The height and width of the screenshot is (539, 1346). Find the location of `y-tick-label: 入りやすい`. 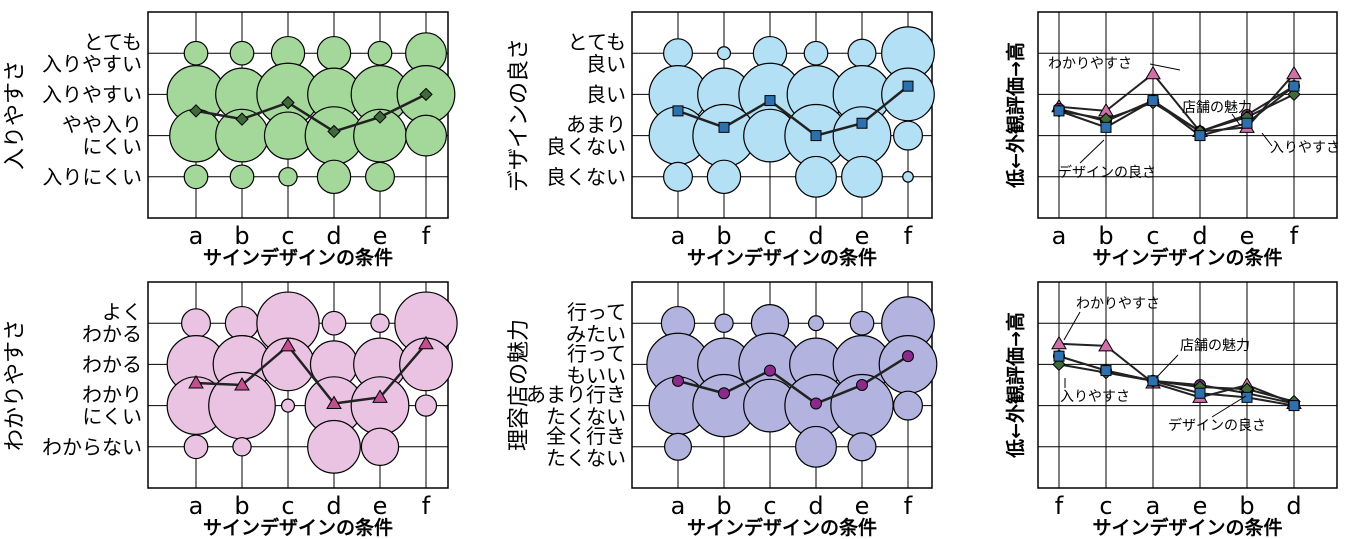

y-tick-label: 入りやすい is located at coordinates (92, 64).